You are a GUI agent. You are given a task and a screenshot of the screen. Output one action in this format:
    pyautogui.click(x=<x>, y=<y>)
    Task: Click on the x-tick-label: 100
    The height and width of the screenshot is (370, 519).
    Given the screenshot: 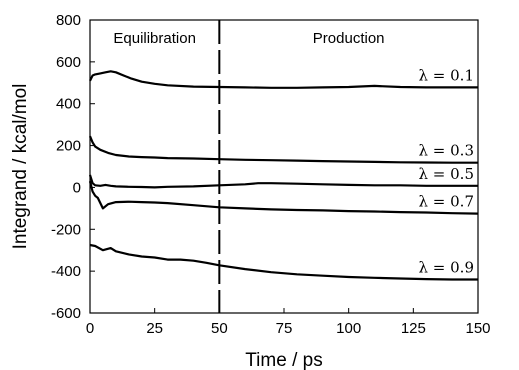 What is the action you would take?
    pyautogui.click(x=348, y=328)
    